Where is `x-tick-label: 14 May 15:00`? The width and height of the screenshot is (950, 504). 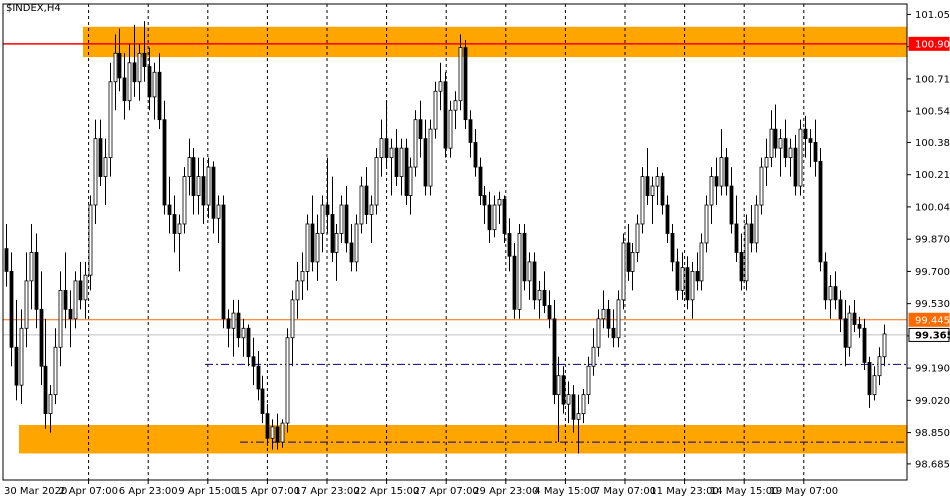 x-tick-label: 14 May 15:00 is located at coordinates (744, 491).